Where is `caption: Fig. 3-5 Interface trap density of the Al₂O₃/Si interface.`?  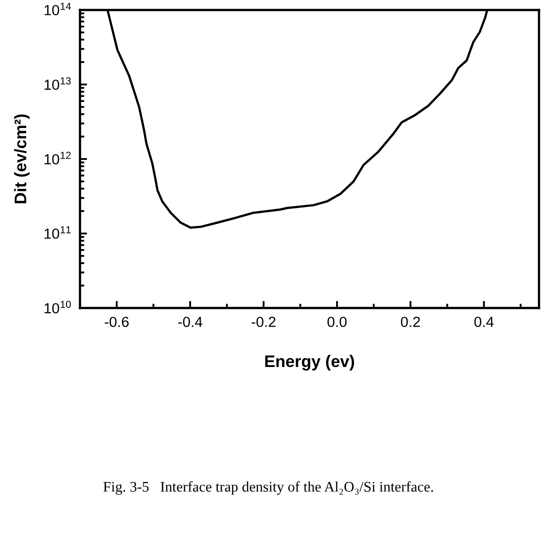
caption: Fig. 3-5 Interface trap density of the Al₂O₃/Si interface. is located at coordinates (268, 488).